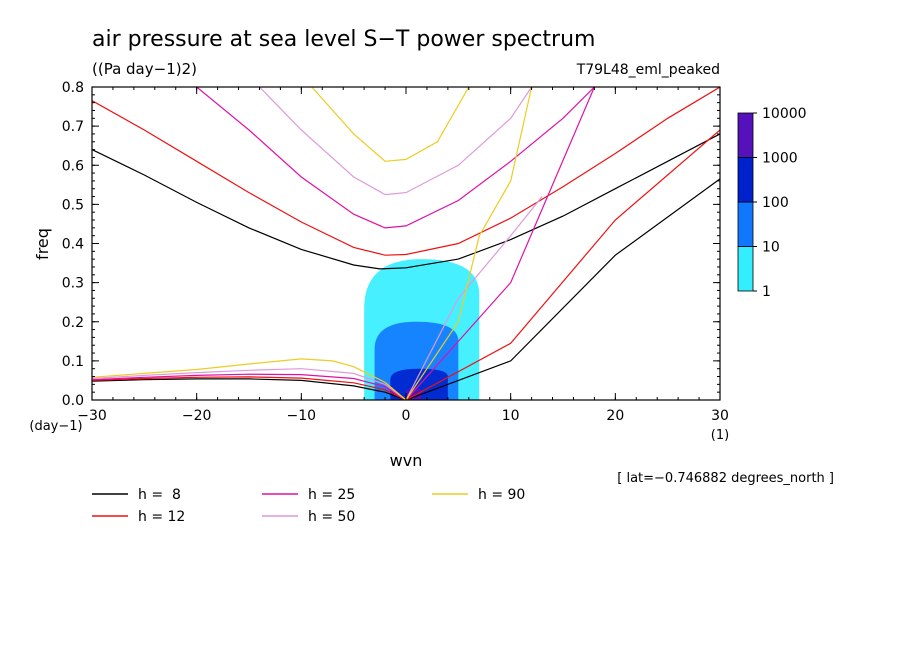 The image size is (904, 654). Describe the element at coordinates (720, 416) in the screenshot. I see `x-tick-label: 30` at that location.